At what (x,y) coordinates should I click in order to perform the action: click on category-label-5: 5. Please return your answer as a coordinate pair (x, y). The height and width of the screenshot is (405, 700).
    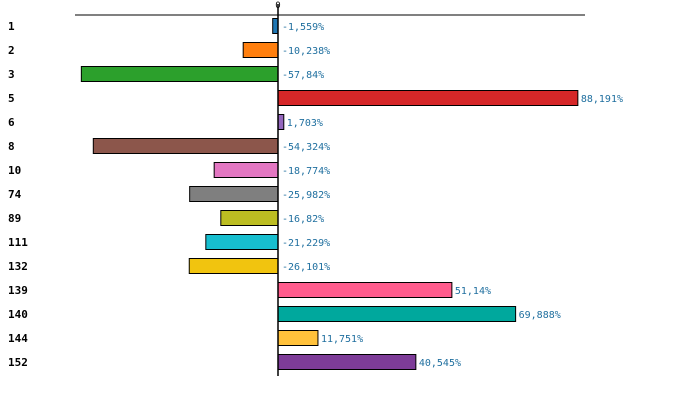
    Looking at the image, I should click on (11, 98).